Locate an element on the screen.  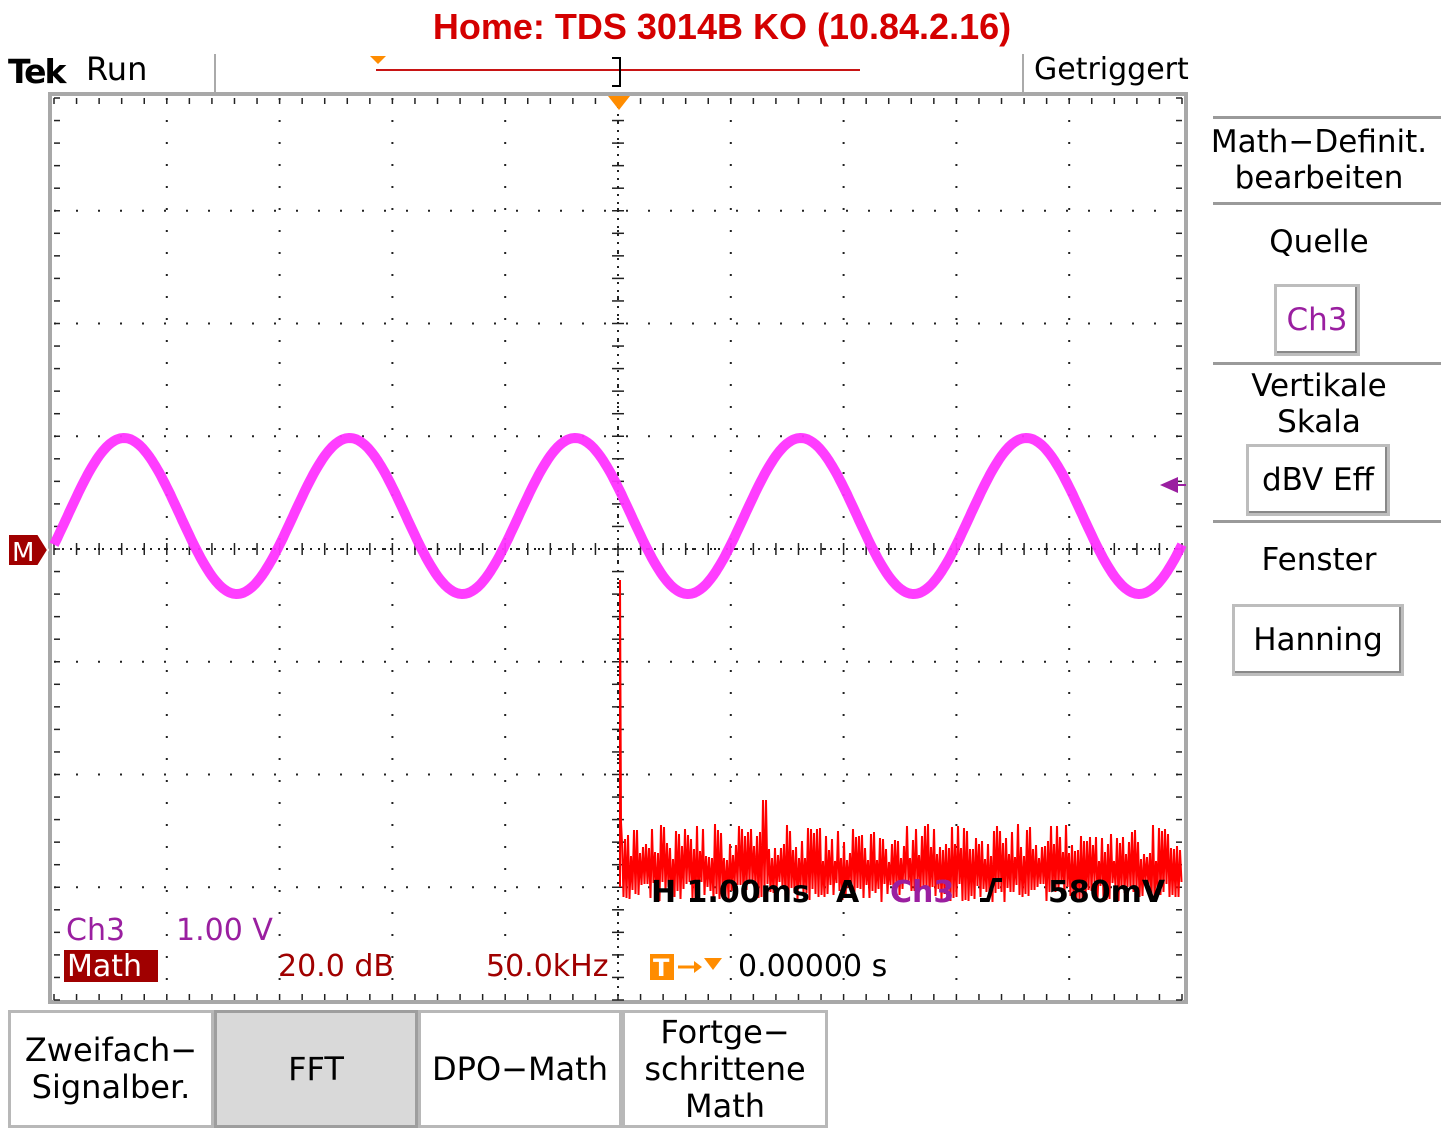
tek-logo: Tek is located at coordinates (37, 71).